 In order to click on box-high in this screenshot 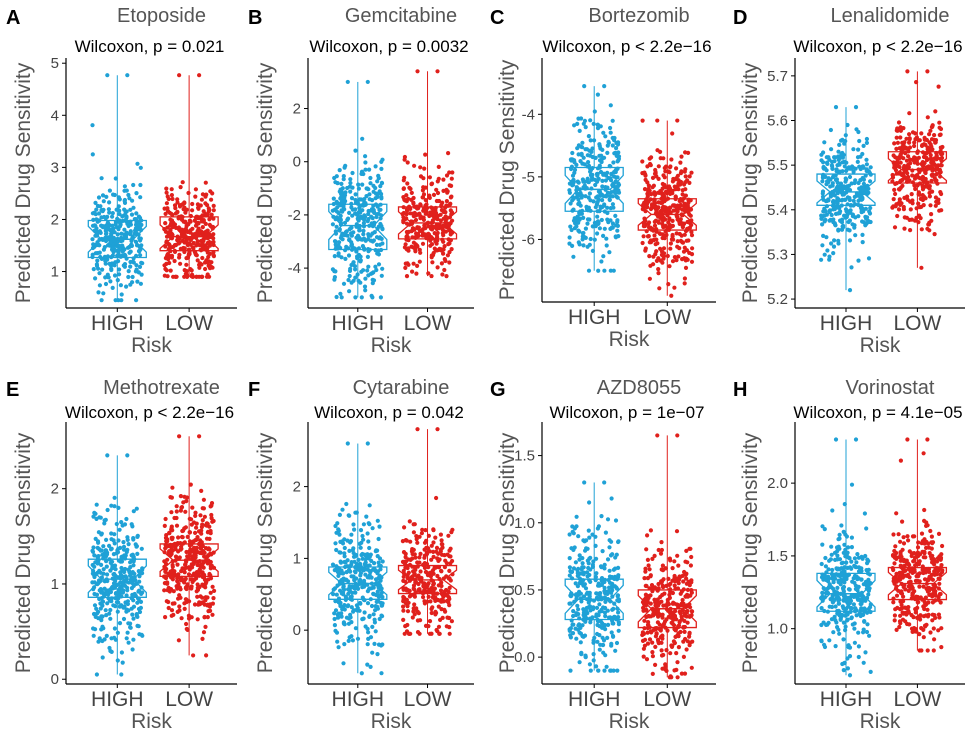, I will do `click(358, 227)`.